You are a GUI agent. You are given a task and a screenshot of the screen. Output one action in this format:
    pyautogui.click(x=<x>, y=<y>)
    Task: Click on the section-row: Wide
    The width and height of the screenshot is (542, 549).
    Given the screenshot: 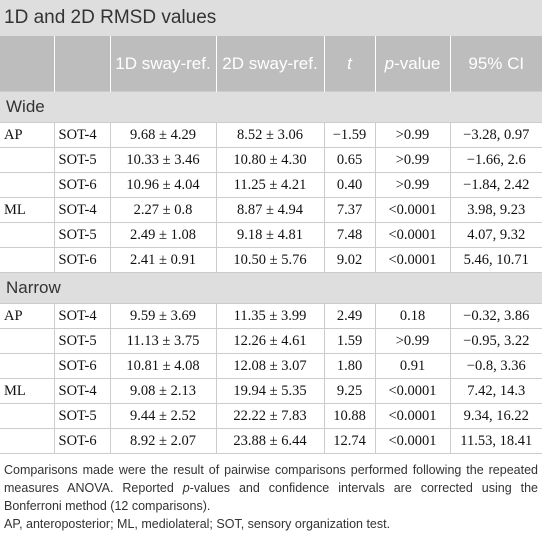 What is the action you would take?
    pyautogui.click(x=271, y=107)
    